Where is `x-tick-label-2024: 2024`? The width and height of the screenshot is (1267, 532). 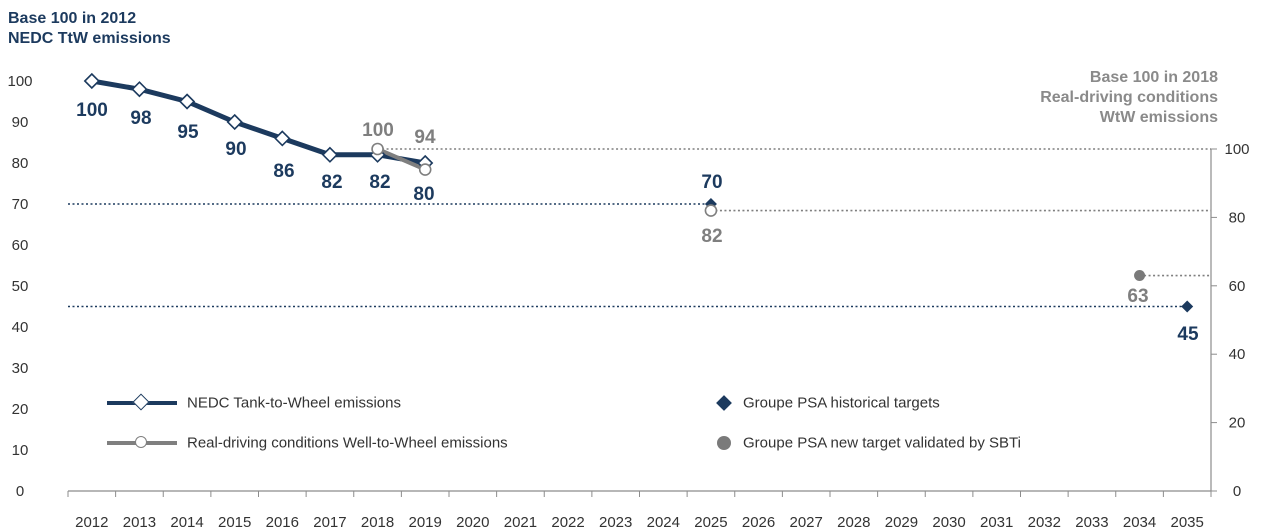
x-tick-label-2024: 2024 is located at coordinates (663, 522).